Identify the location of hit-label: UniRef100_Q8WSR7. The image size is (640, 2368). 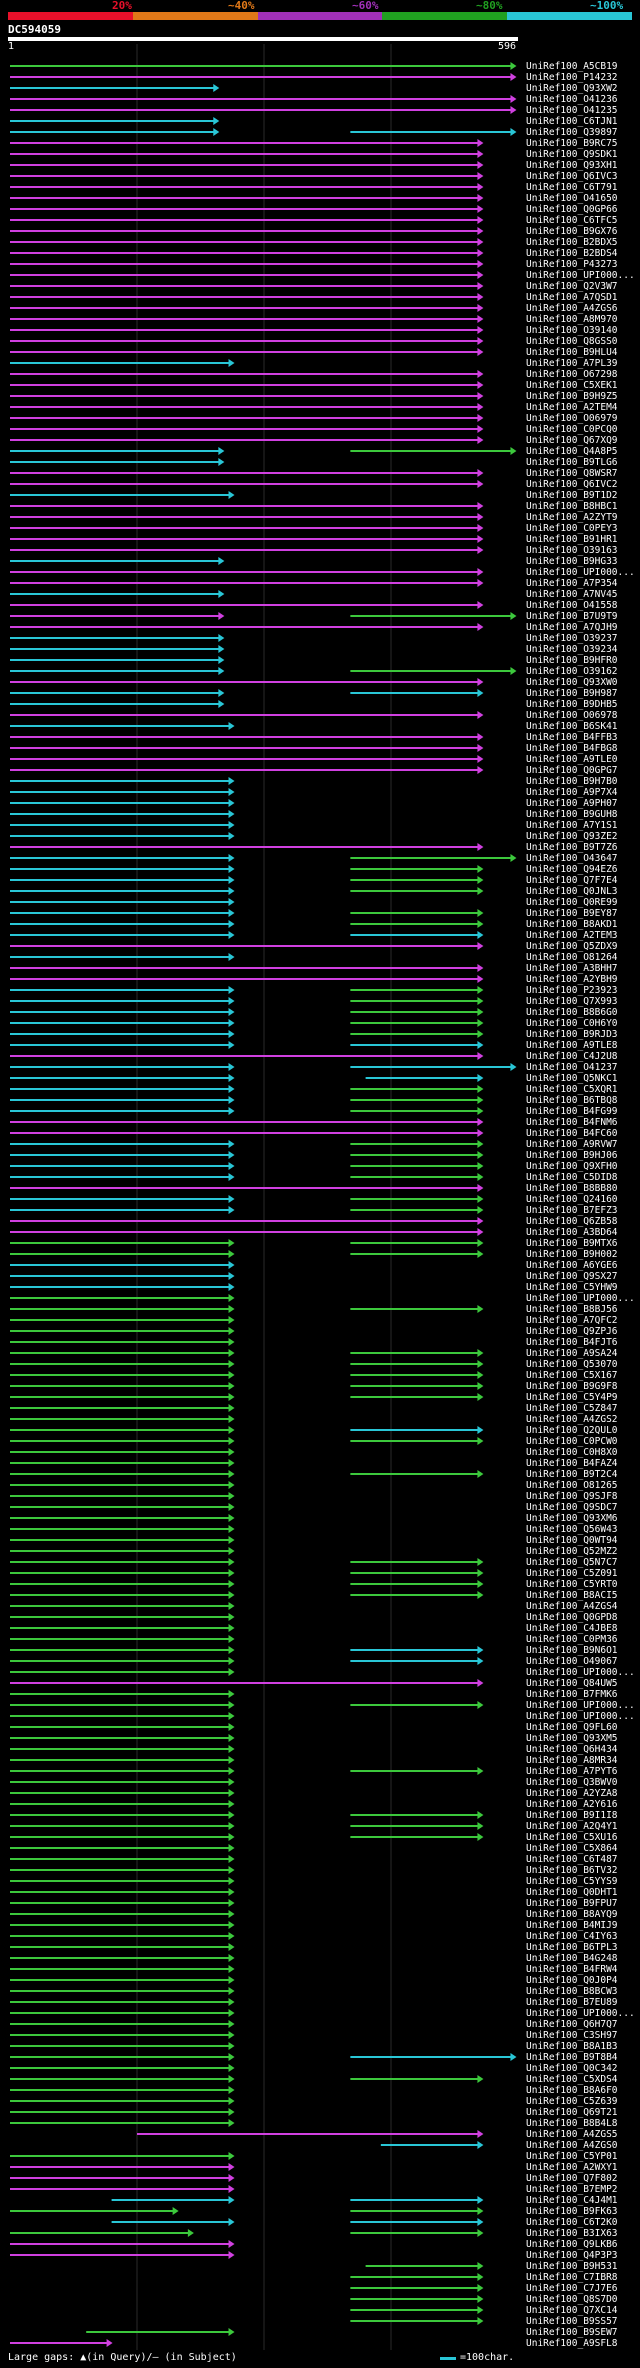
(572, 473).